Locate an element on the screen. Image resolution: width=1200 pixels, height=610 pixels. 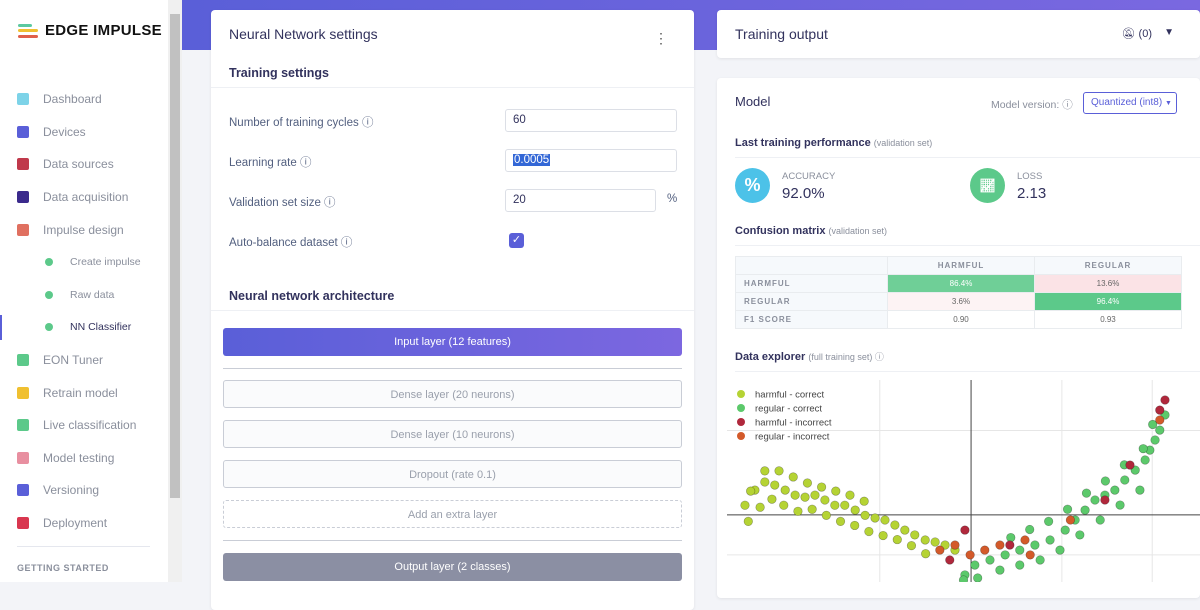
auto-balance-checkbox: ✓ is located at coordinates (516, 240).